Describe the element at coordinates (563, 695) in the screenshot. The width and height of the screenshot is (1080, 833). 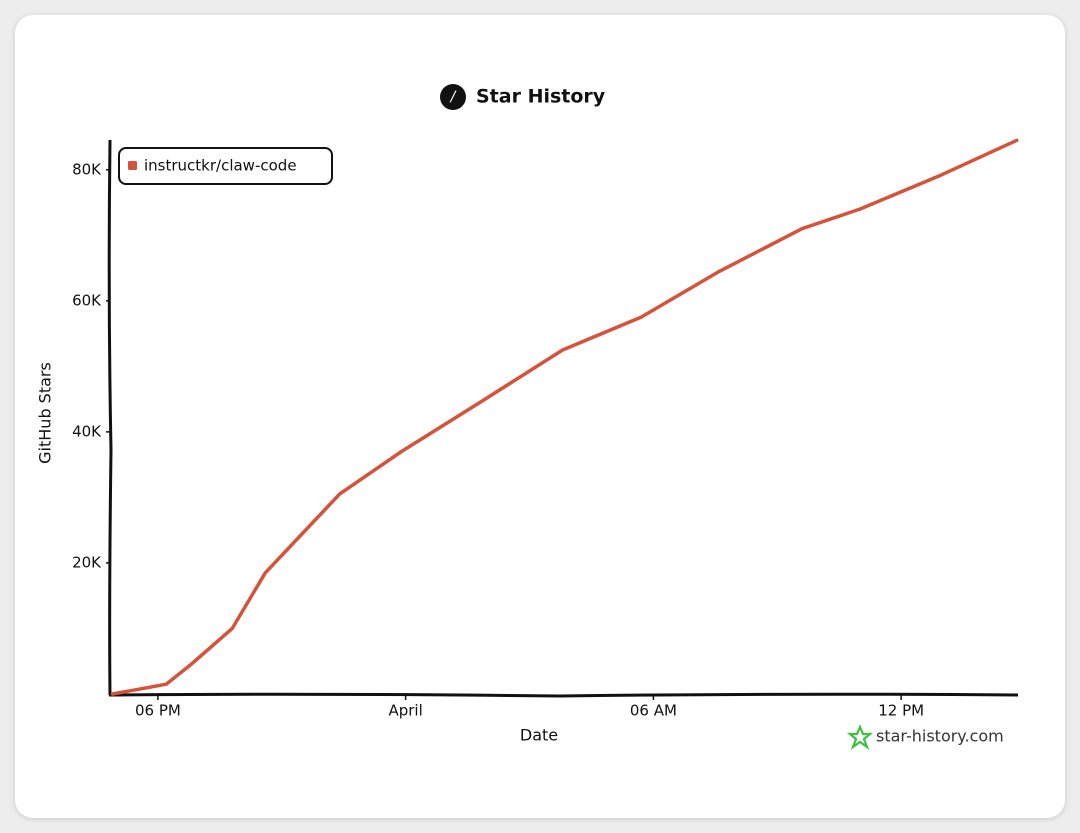
I see `x-axis` at that location.